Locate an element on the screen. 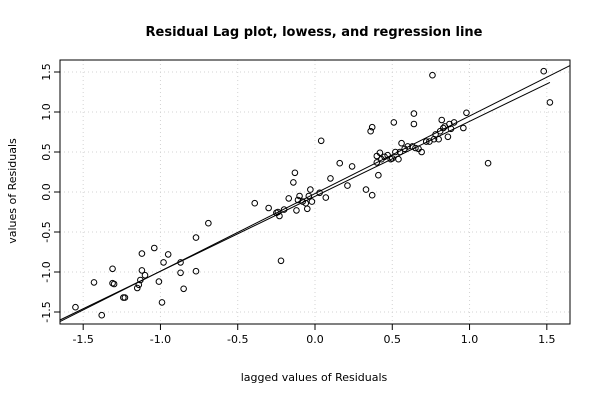 The image size is (599, 405). y-tick-label: 0.5 is located at coordinates (46, 152).